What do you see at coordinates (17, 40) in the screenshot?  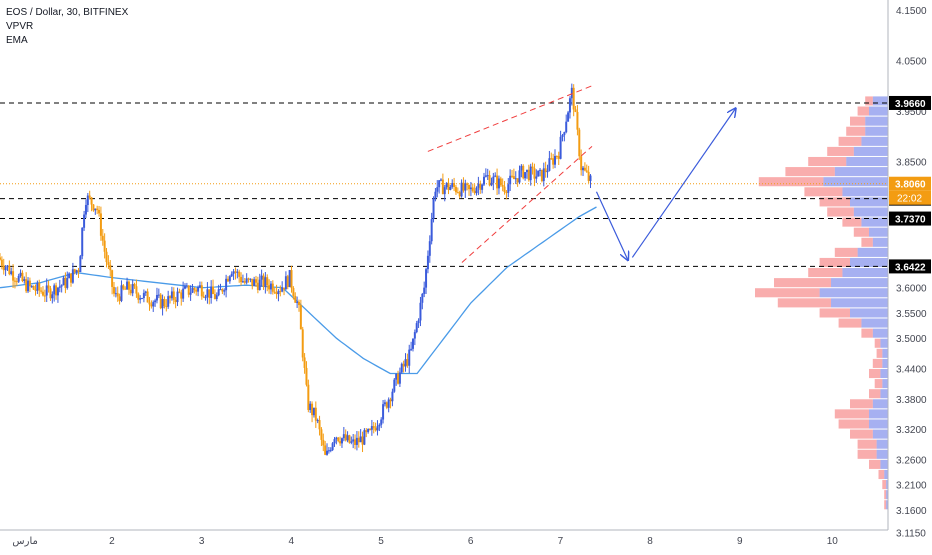 I see `indicator-ema-label: EMA` at bounding box center [17, 40].